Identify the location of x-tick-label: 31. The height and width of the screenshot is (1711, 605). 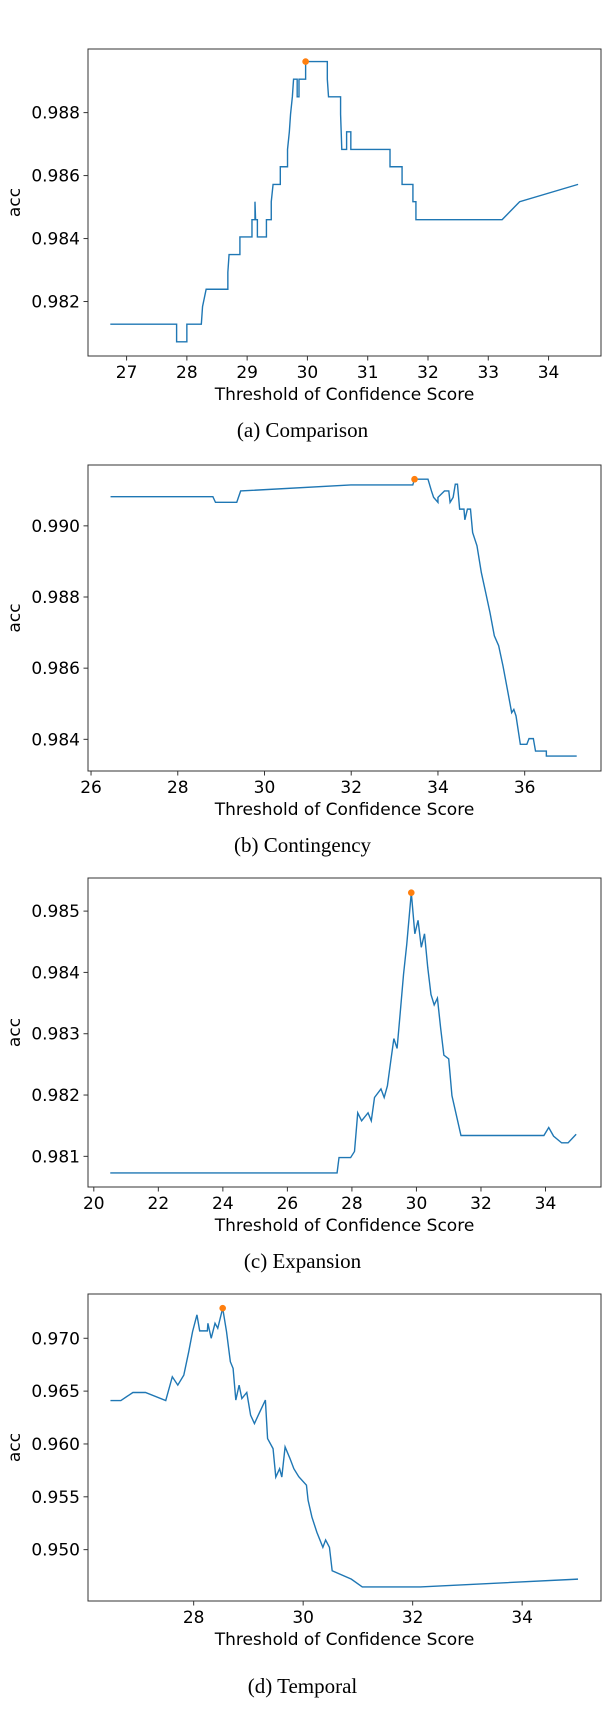
(368, 373).